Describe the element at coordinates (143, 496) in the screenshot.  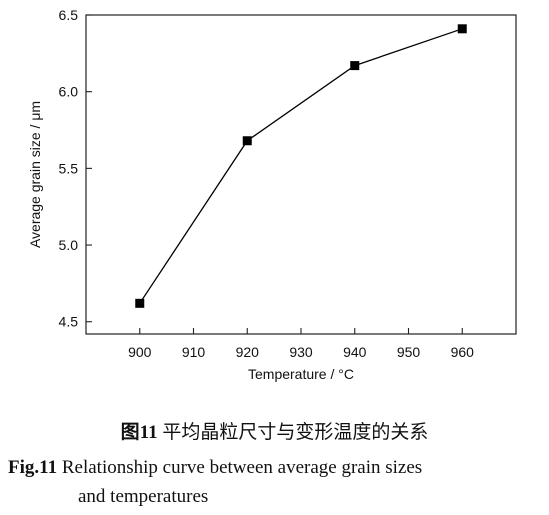
I see `caption-text-en-line2: and temperatures` at that location.